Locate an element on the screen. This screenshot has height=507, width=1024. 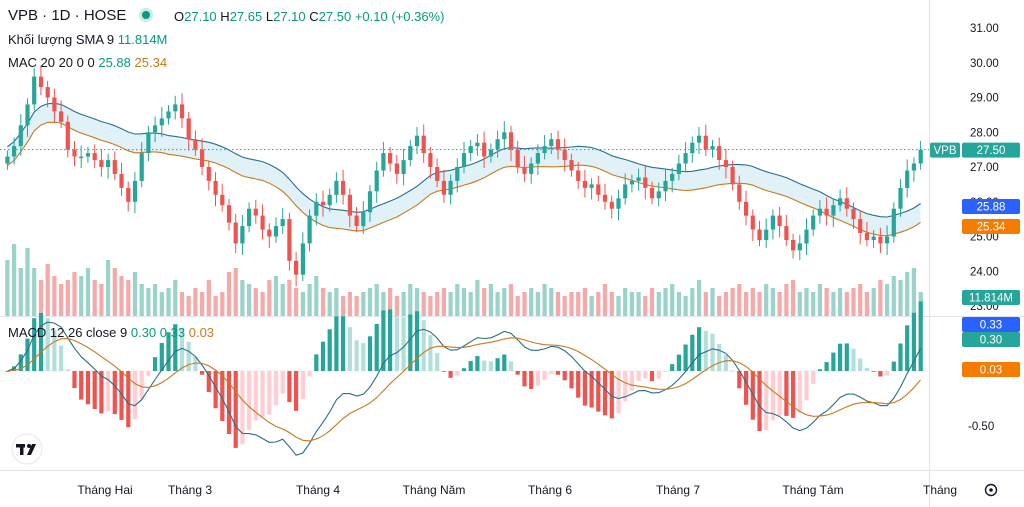
month-label: Tháng Năm is located at coordinates (434, 490).